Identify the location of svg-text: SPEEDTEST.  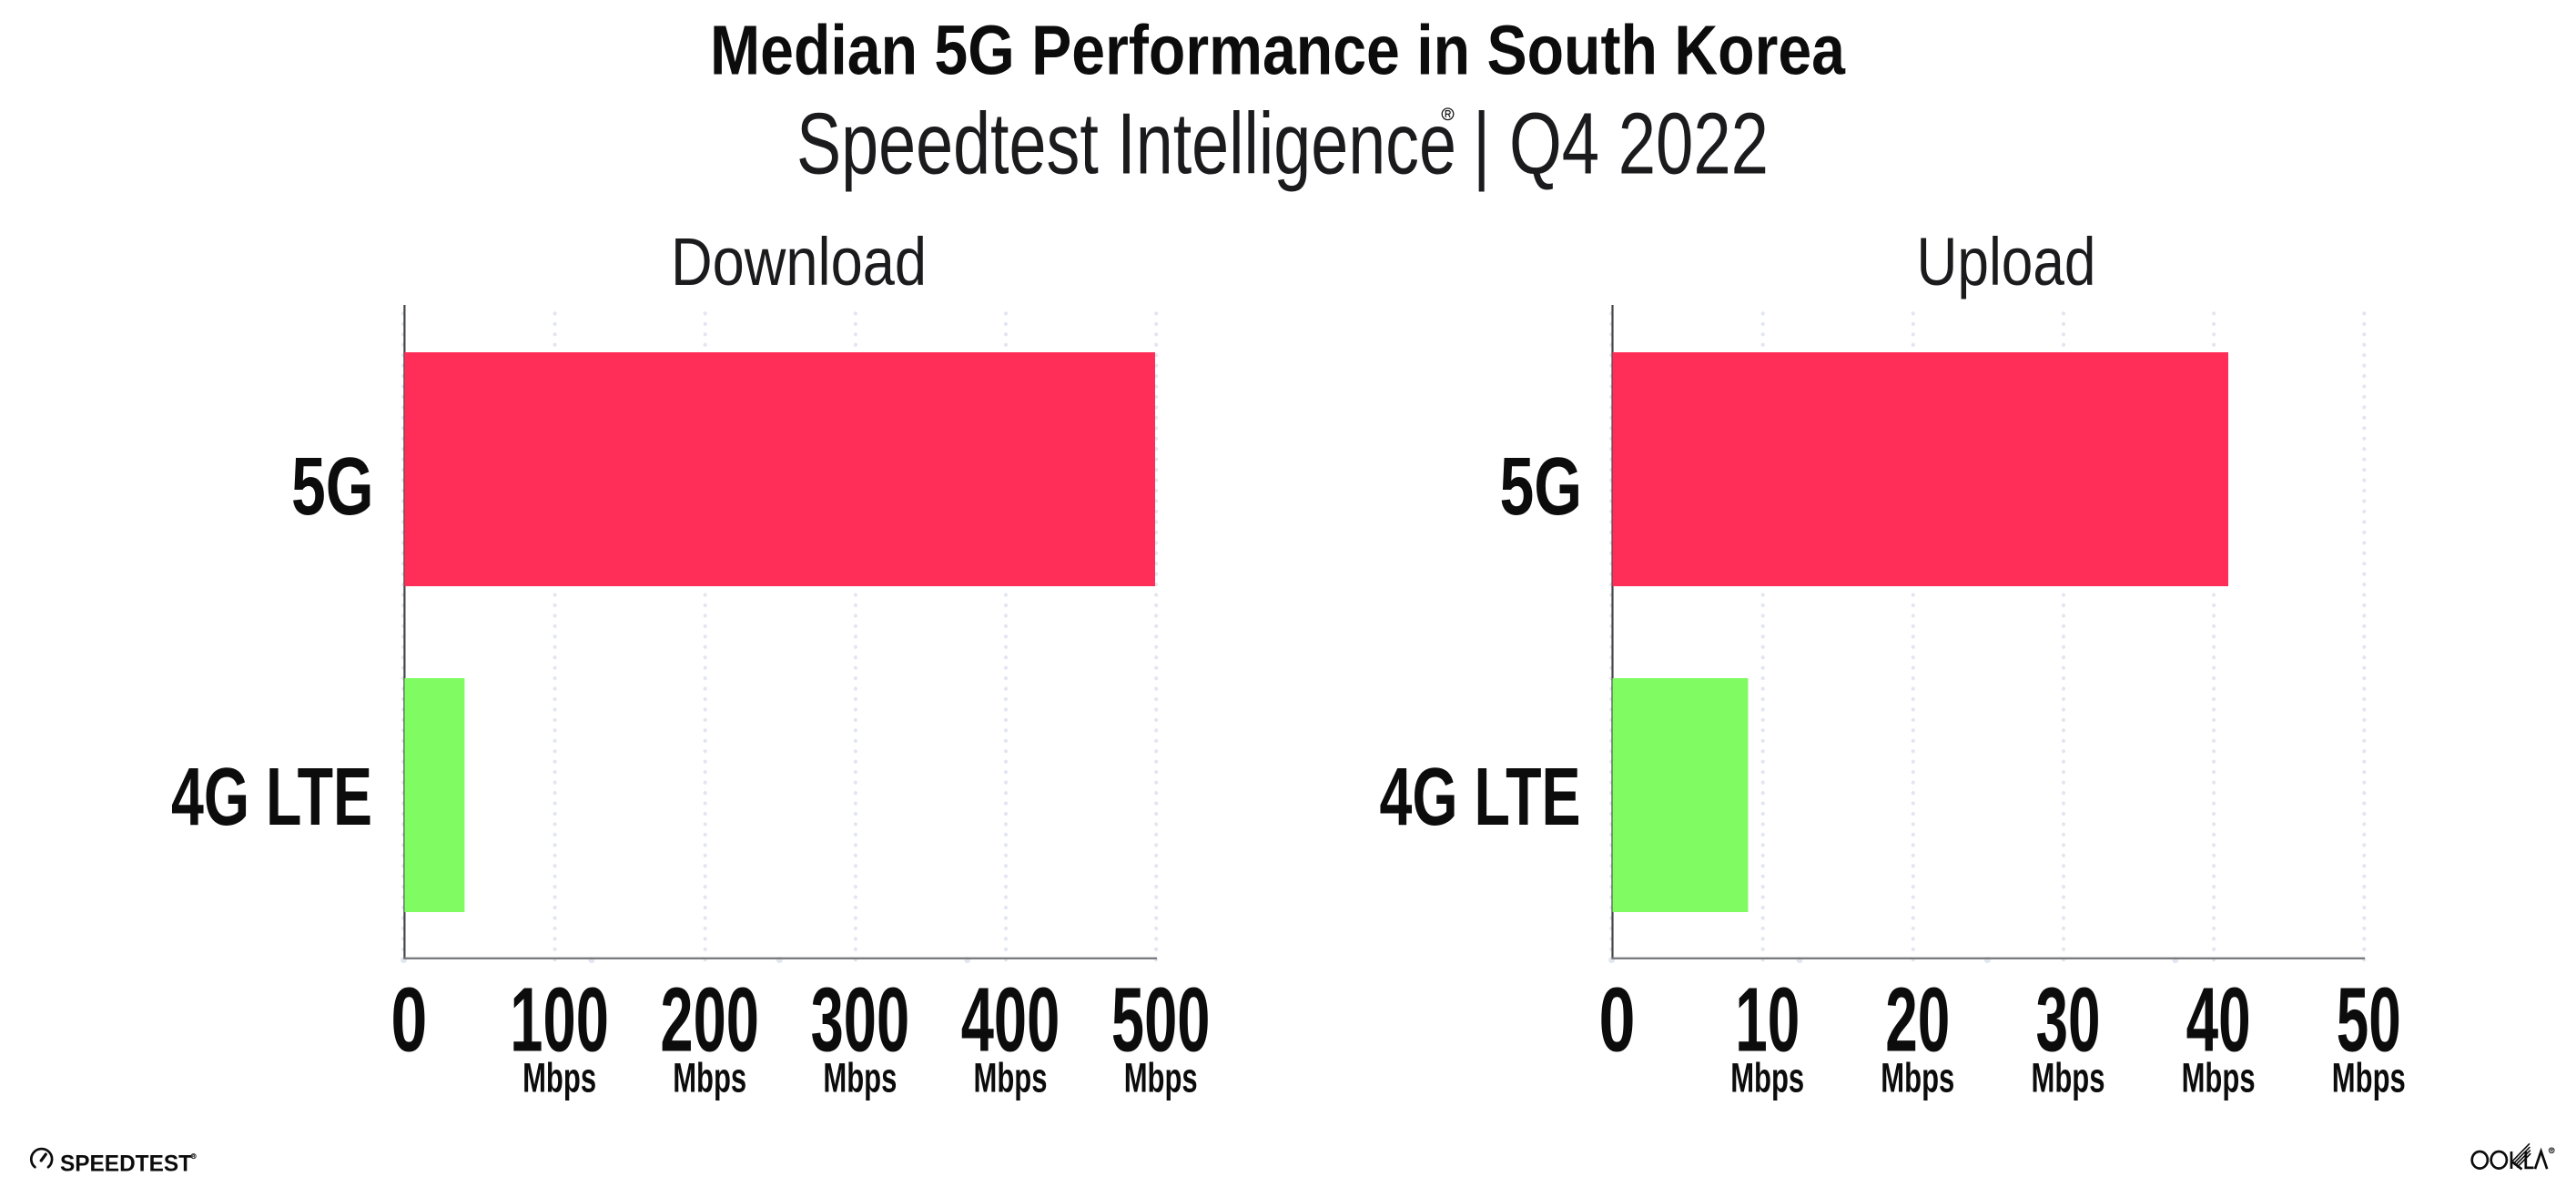
(126, 1164).